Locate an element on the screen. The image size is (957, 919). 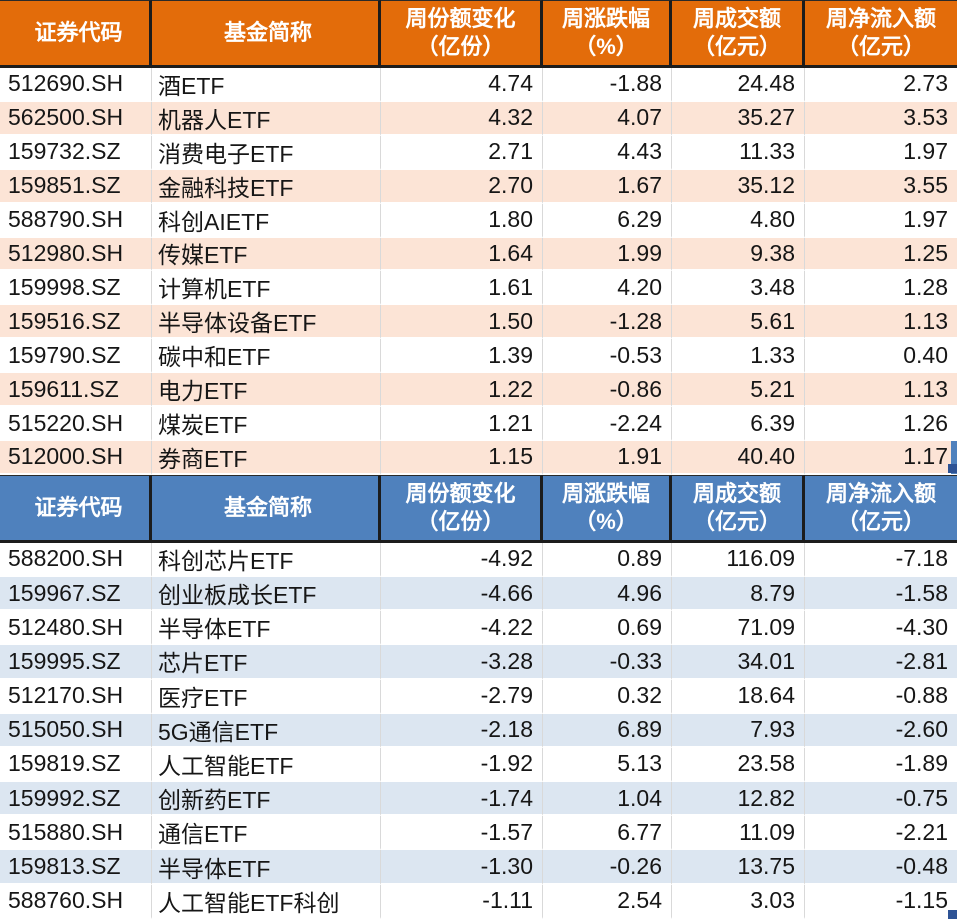
code-cell: 512690.SH is located at coordinates (76, 85).